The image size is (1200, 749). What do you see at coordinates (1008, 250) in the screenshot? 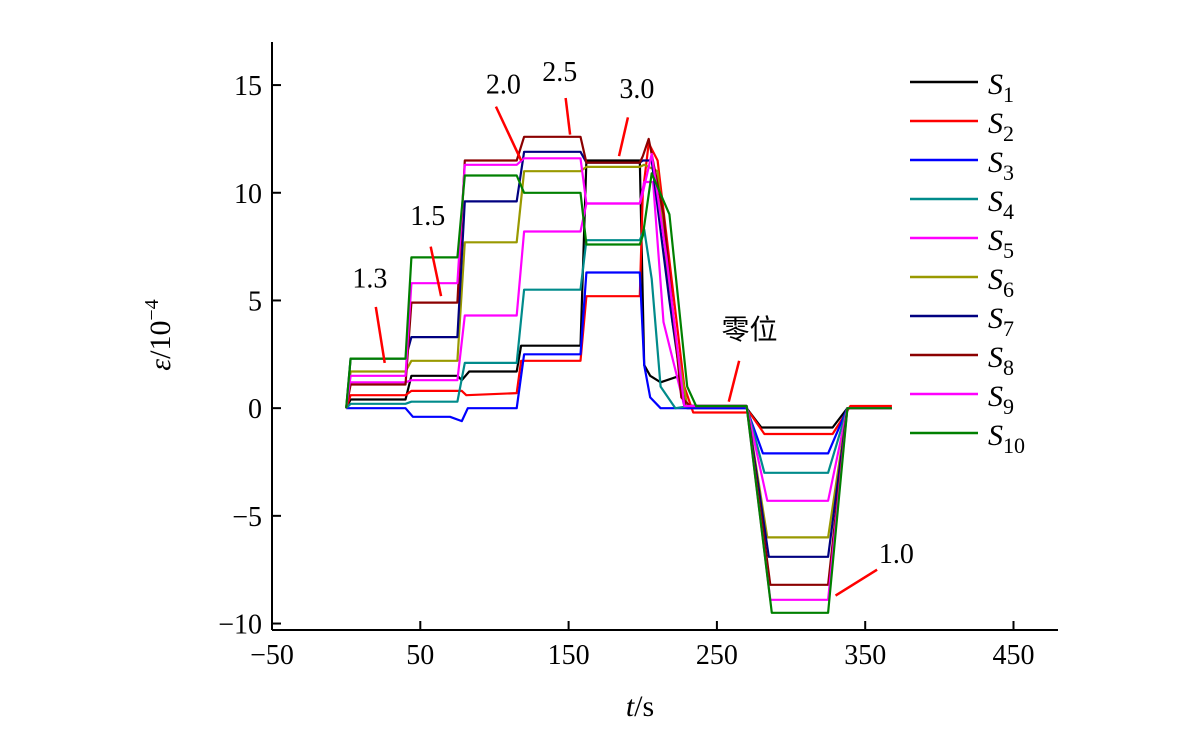
I see `legend-series-subscript: 5` at bounding box center [1008, 250].